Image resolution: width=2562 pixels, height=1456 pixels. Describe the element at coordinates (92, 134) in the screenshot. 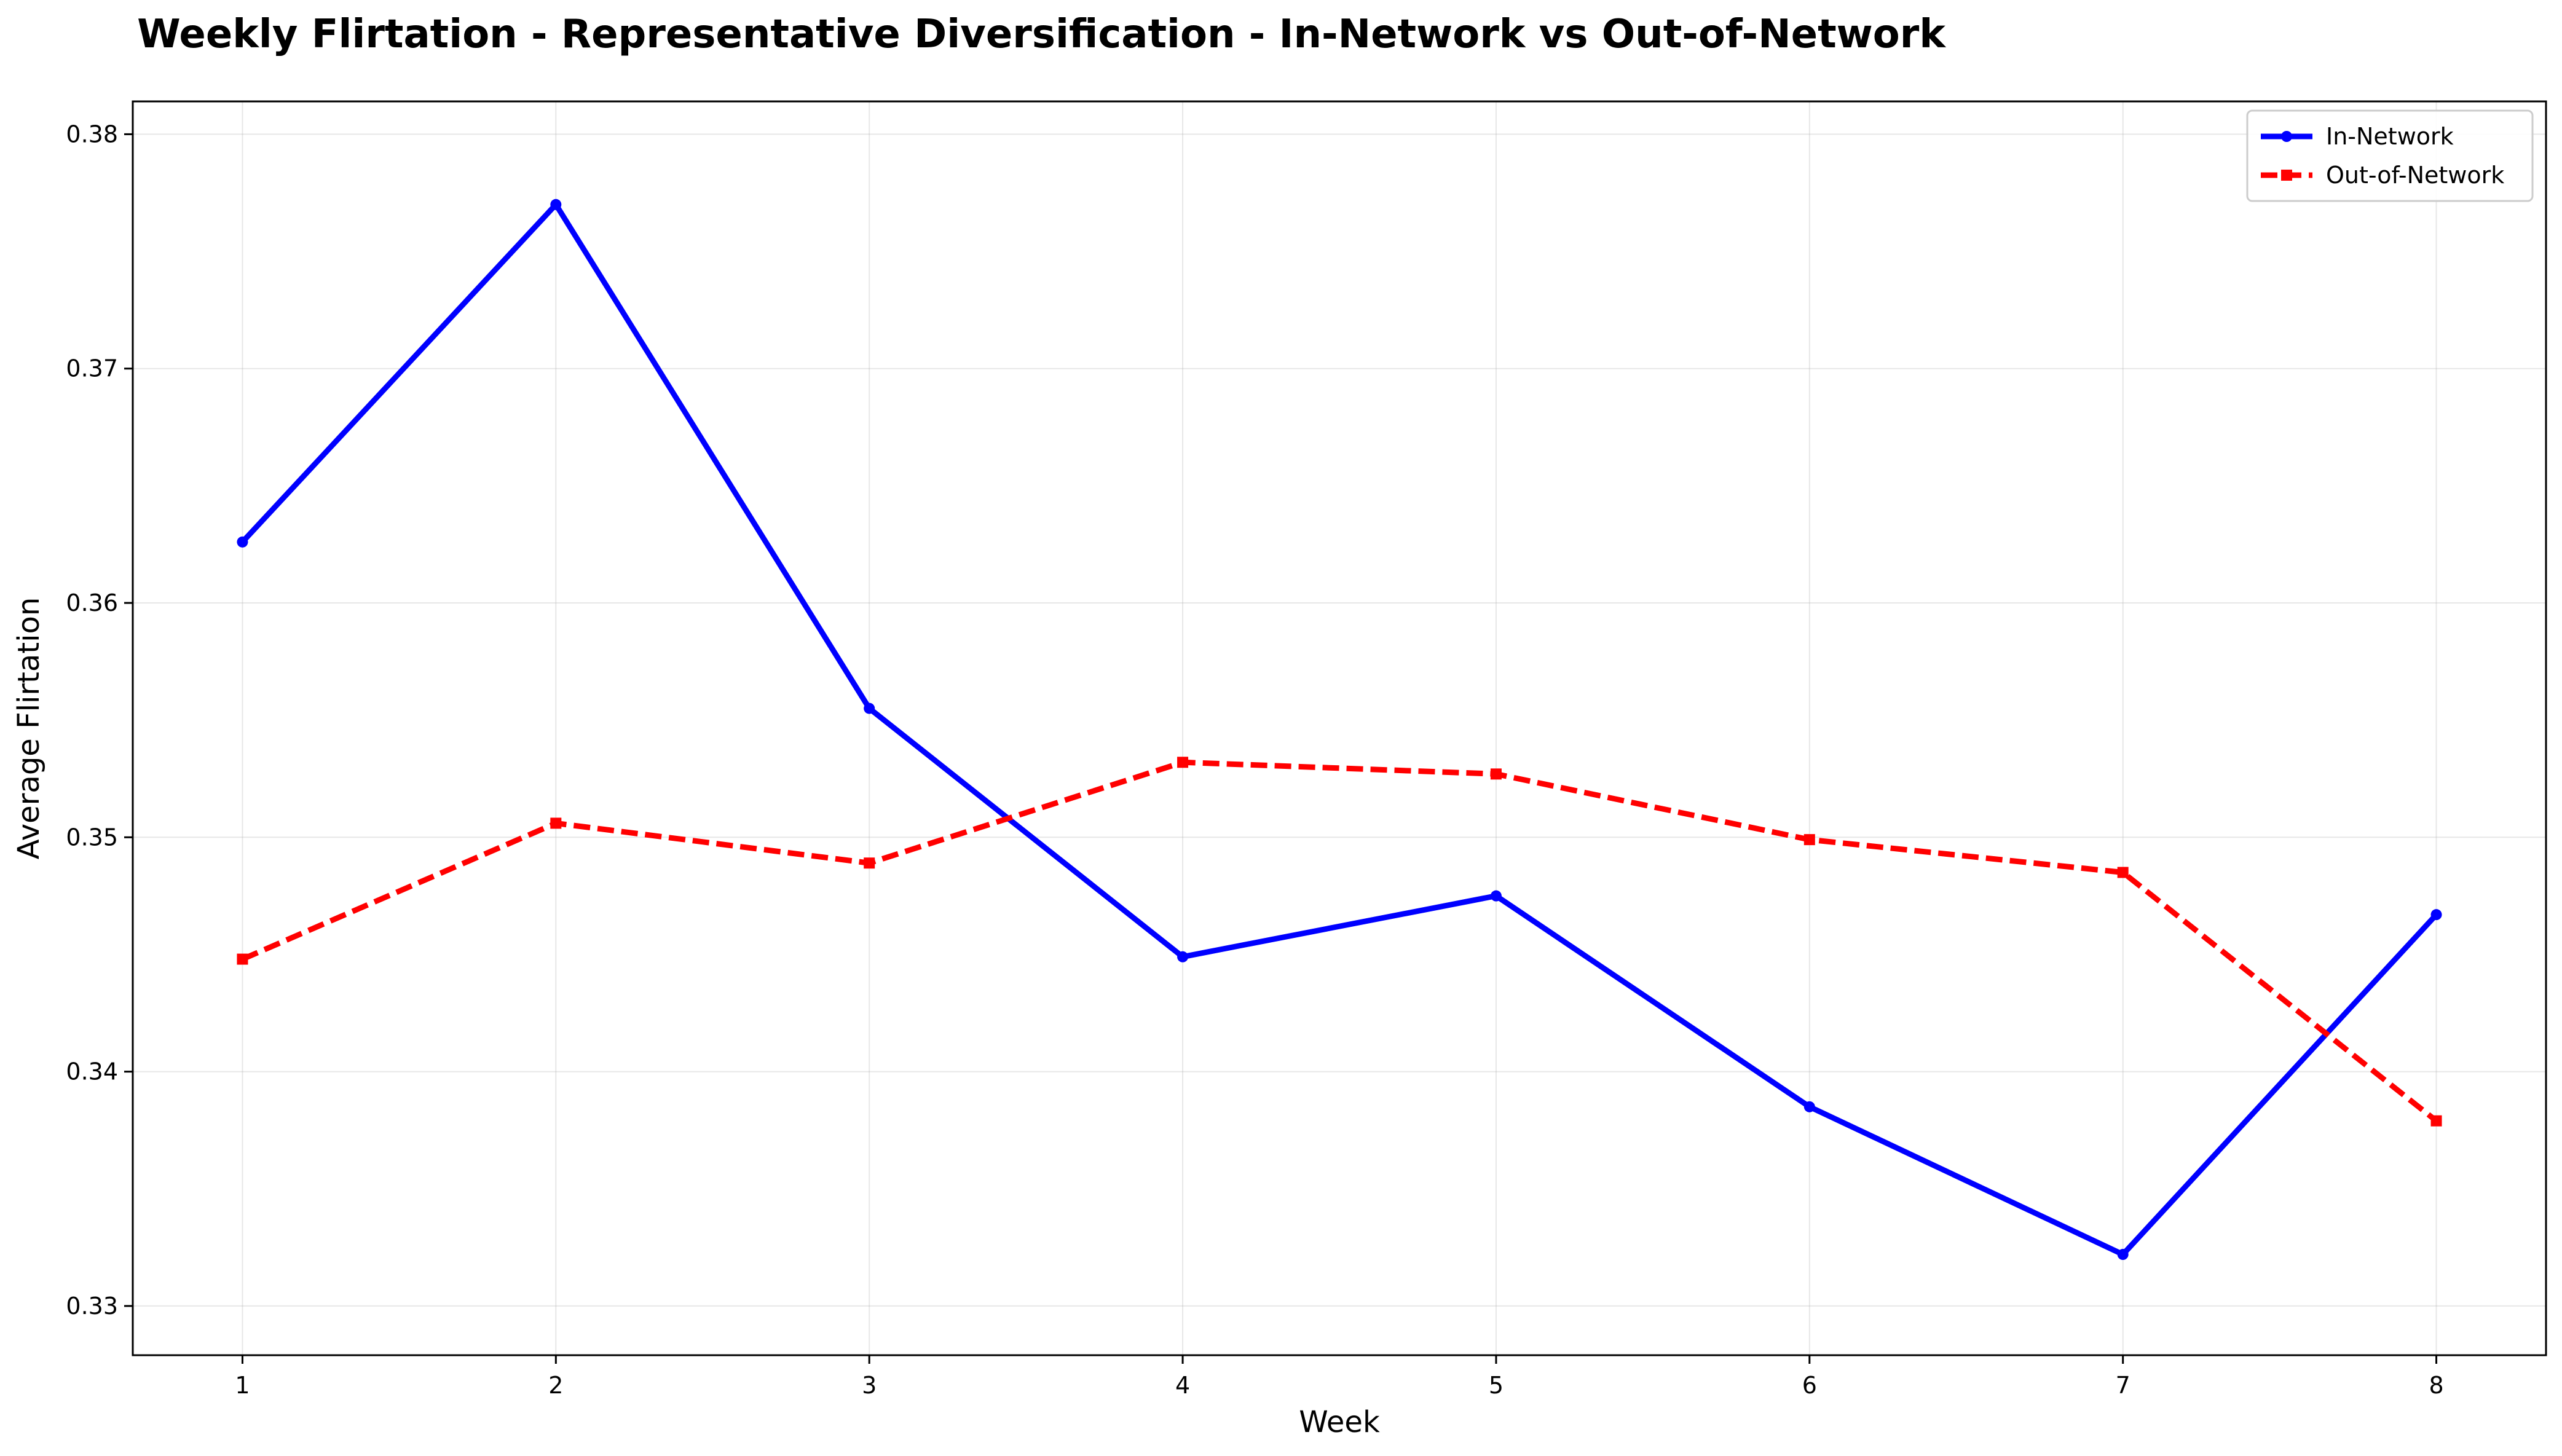

I see `y-tick-label: 0.38` at that location.